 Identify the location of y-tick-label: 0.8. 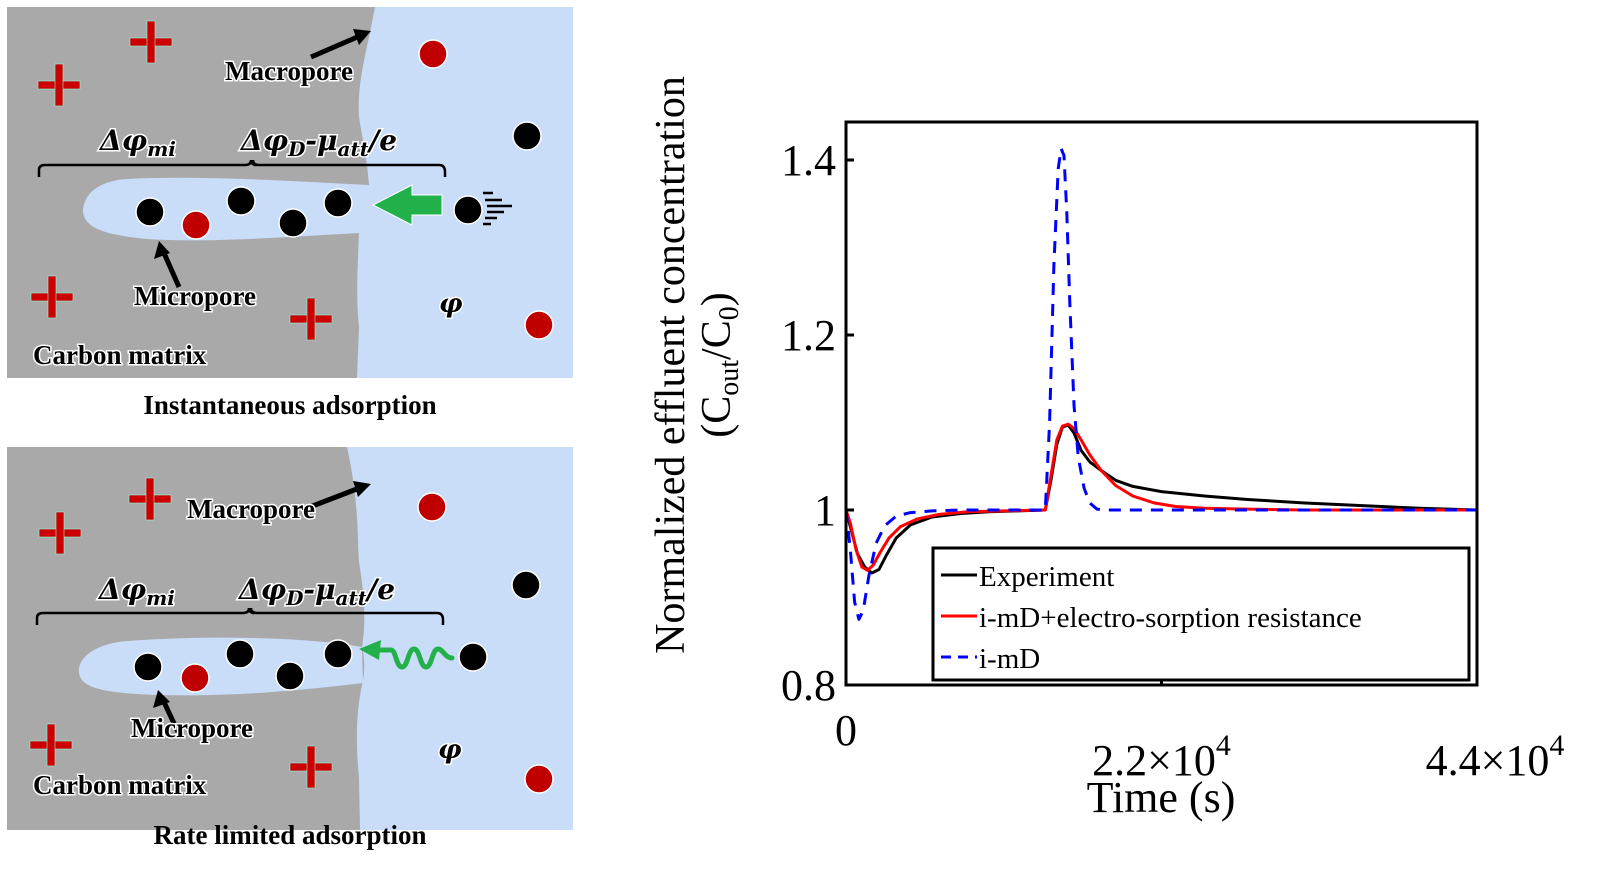
(808, 685).